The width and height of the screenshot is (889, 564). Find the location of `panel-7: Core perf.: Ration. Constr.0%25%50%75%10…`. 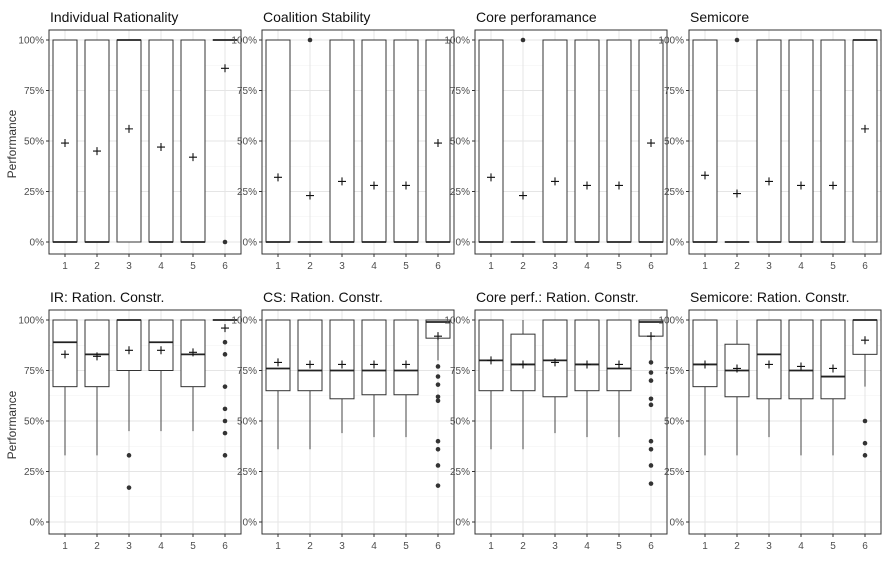

panel-7: Core perf.: Ration. Constr.0%25%50%75%10… is located at coordinates (555, 420).